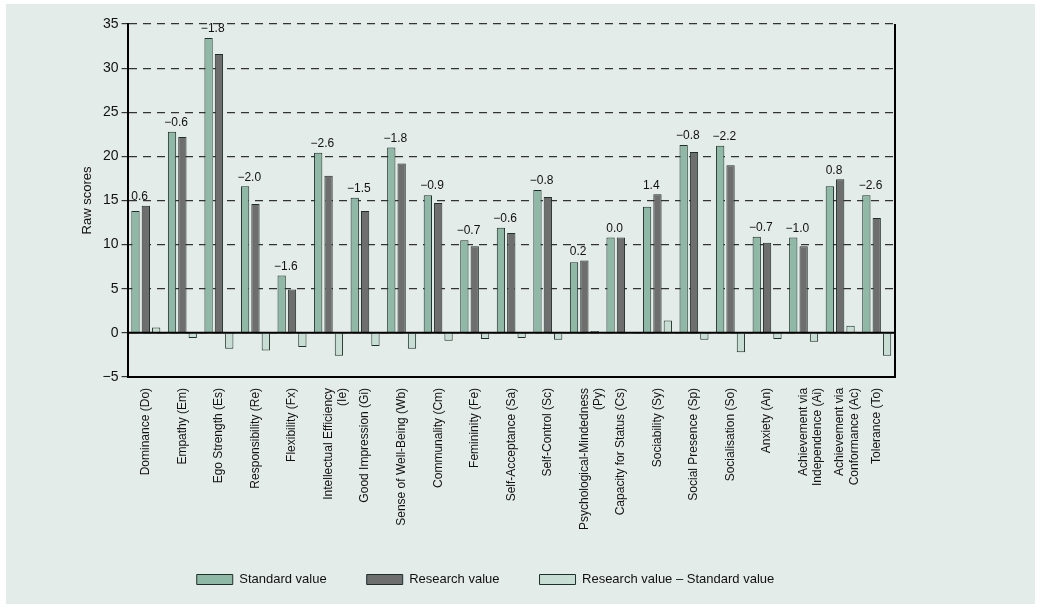 The height and width of the screenshot is (609, 1041). I want to click on annotation: −0.9, so click(432, 185).